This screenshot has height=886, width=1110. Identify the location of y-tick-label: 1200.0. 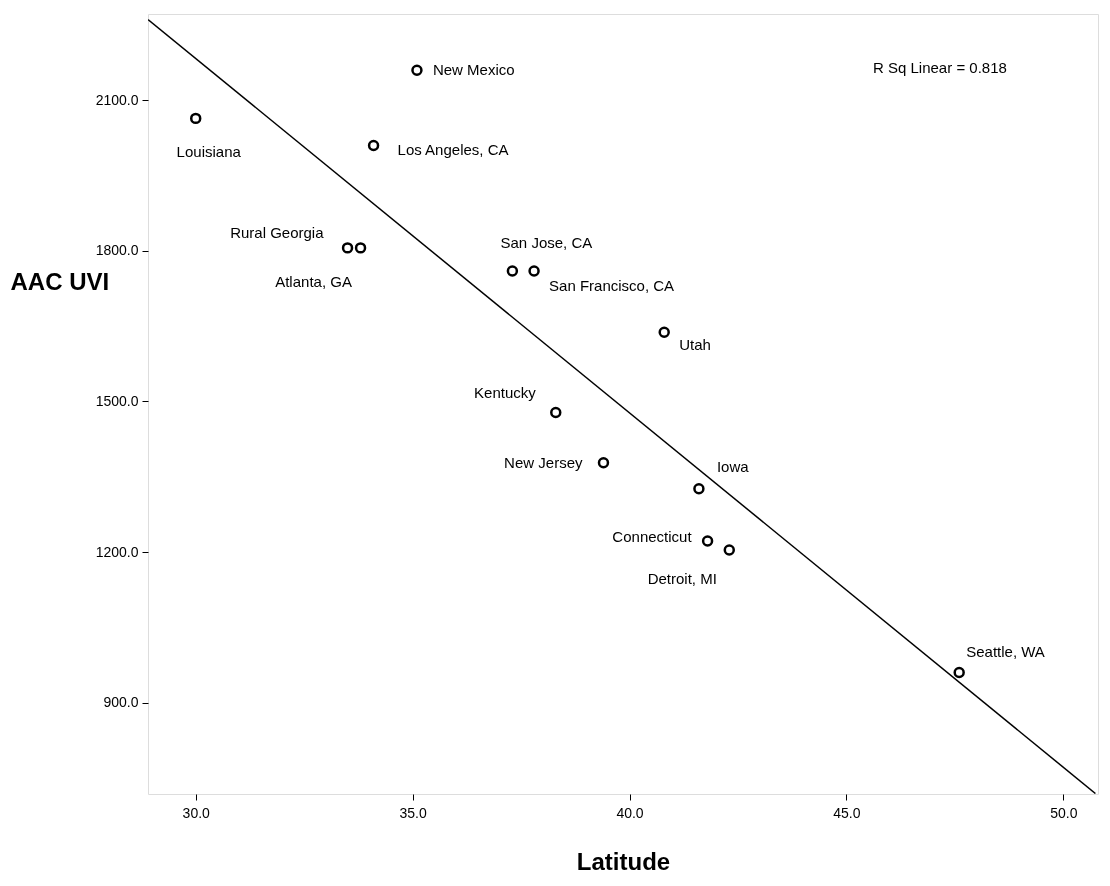
(117, 551).